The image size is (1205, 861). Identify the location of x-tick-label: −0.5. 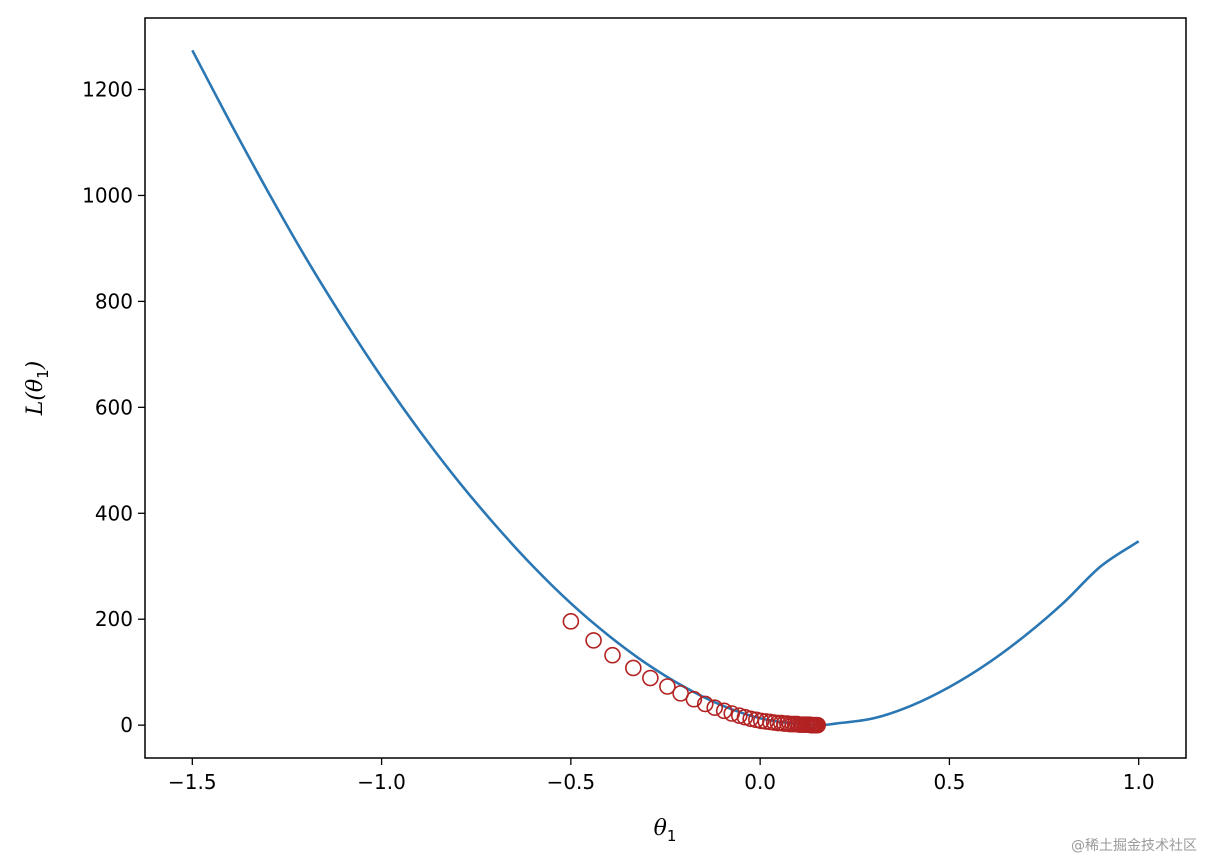
(571, 782).